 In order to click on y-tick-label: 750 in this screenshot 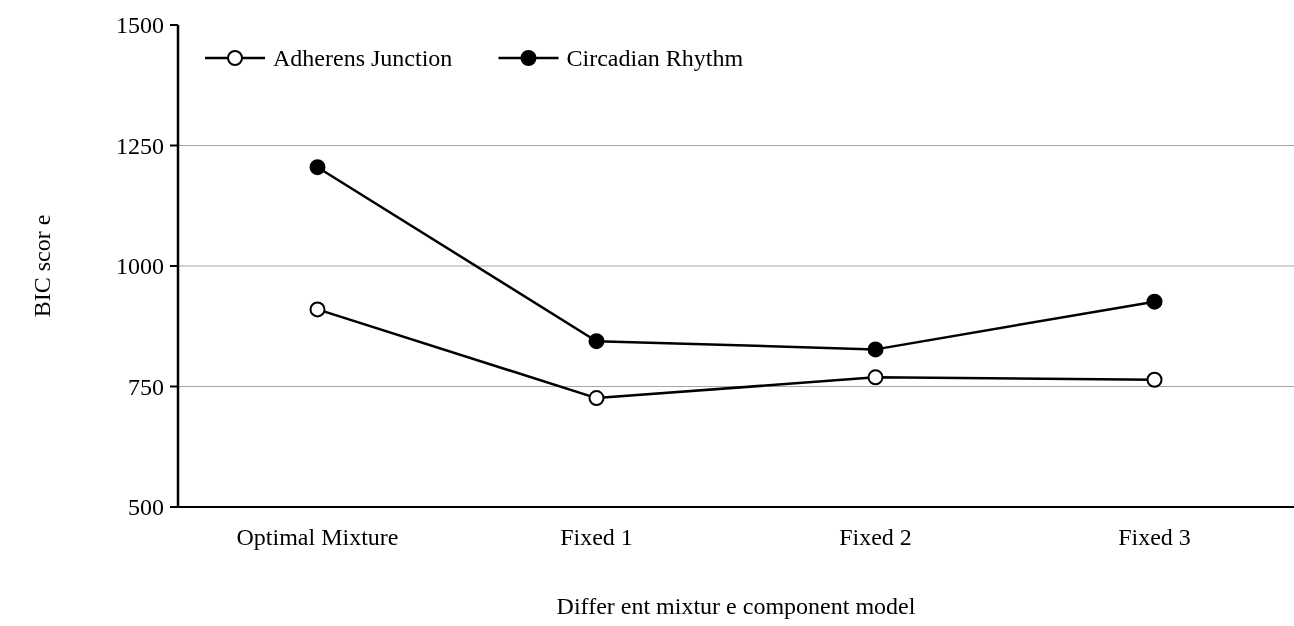, I will do `click(146, 386)`.